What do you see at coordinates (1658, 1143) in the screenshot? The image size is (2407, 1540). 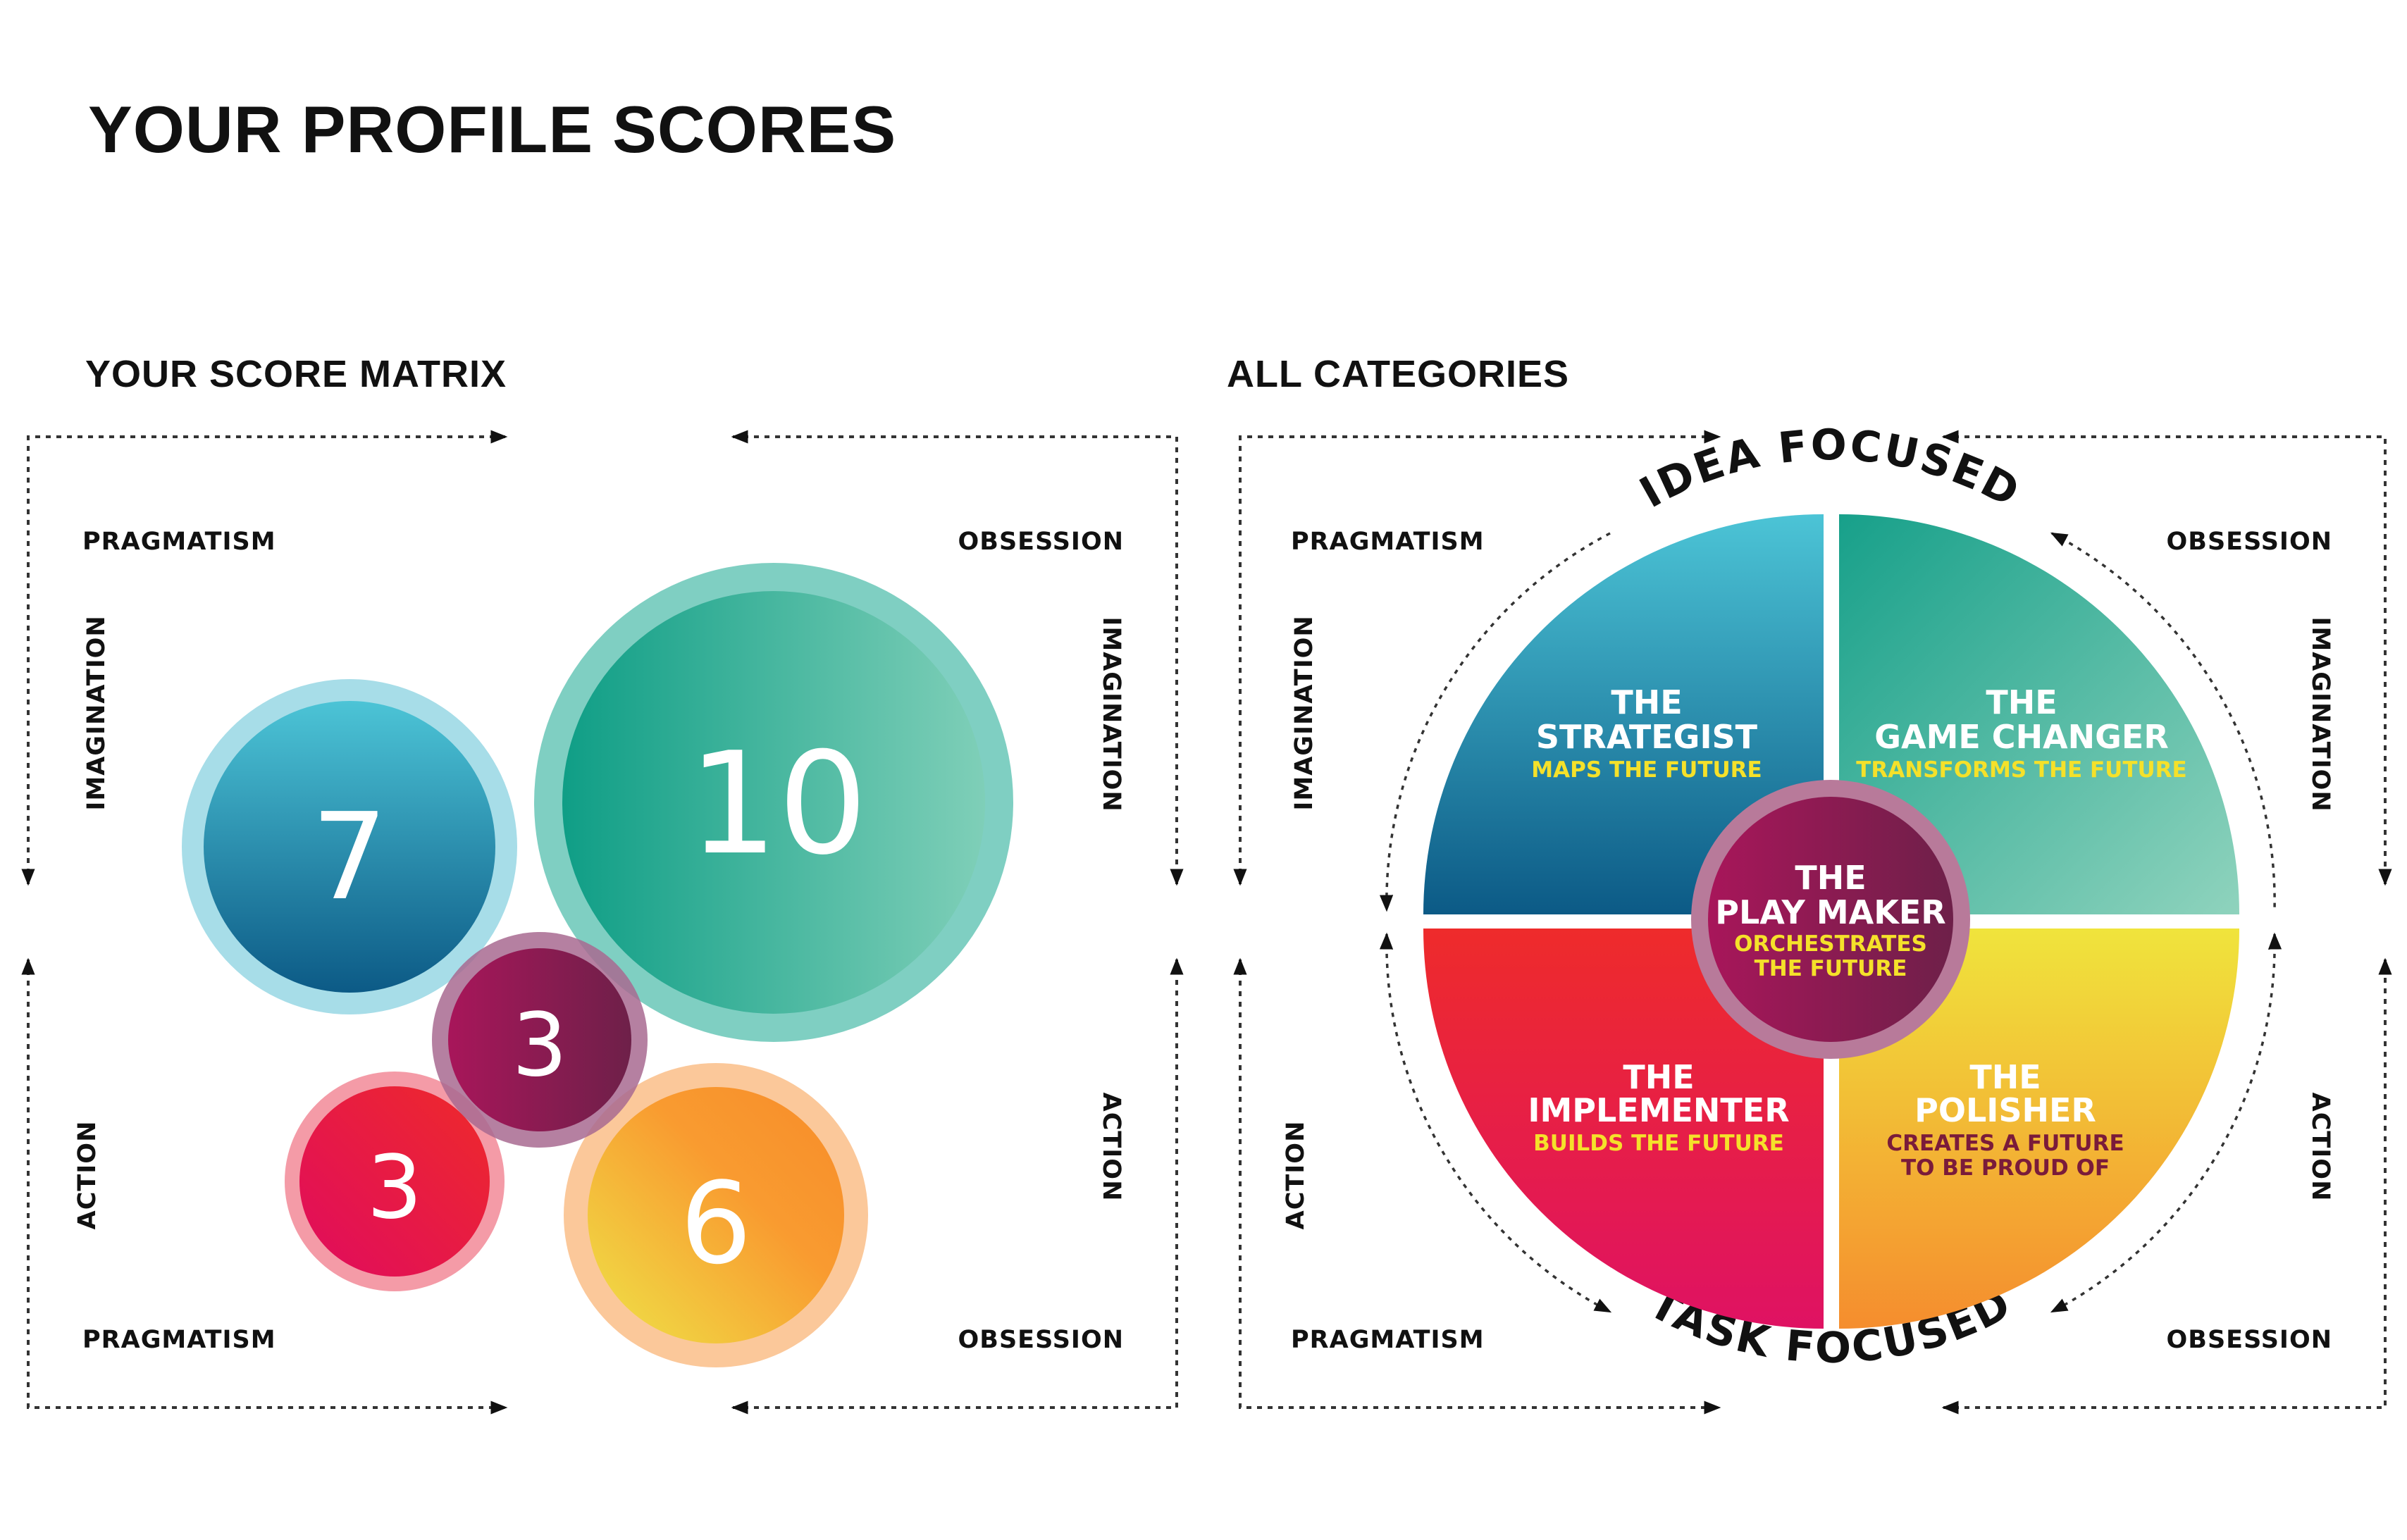 I see `svg-text: BUILDS THE FUTURE` at bounding box center [1658, 1143].